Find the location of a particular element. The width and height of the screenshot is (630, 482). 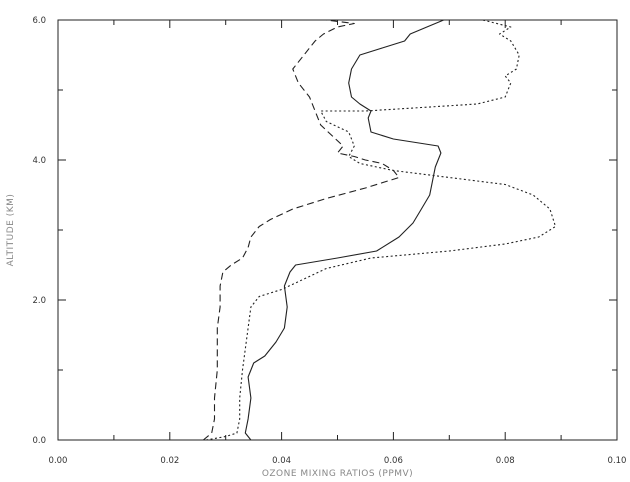

y-tick-label: 4.0 is located at coordinates (39, 161).